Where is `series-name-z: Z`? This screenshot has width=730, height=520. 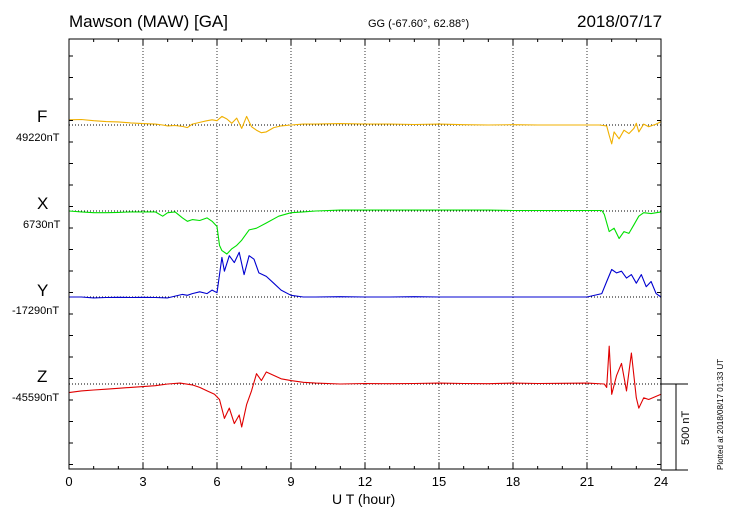
series-name-z: Z is located at coordinates (42, 376).